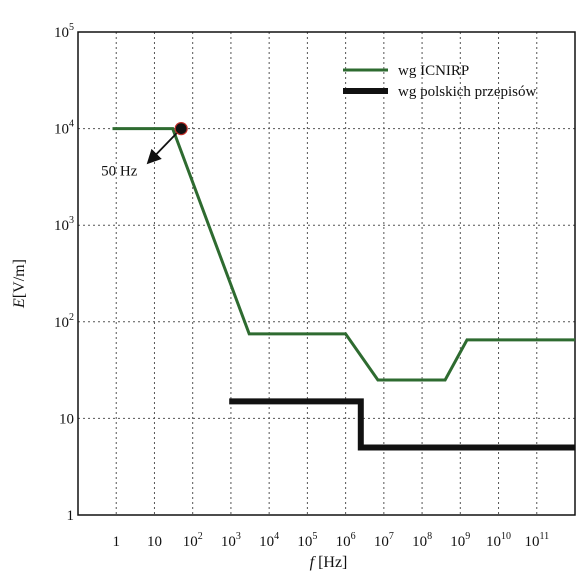  What do you see at coordinates (19, 284) in the screenshot?
I see `y-axis-label: E[V/m]` at bounding box center [19, 284].